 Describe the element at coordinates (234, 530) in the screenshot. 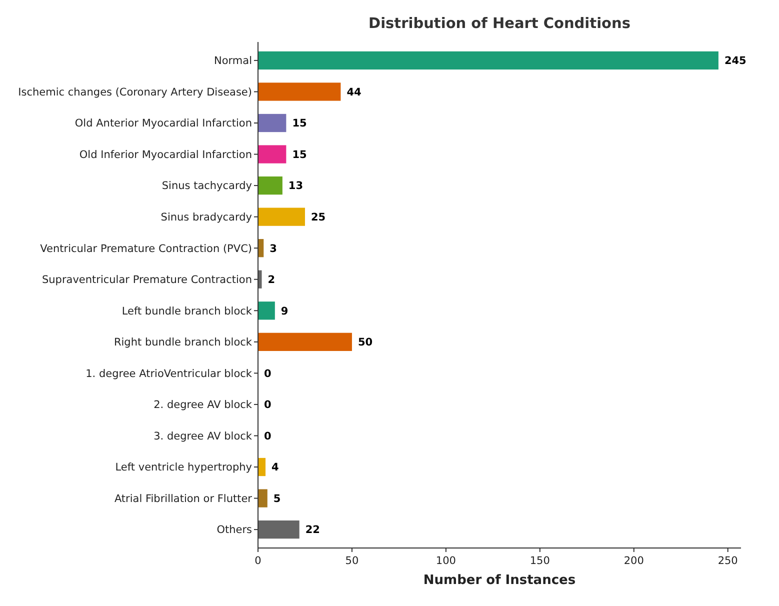

I see `y-tick-label: Others` at that location.